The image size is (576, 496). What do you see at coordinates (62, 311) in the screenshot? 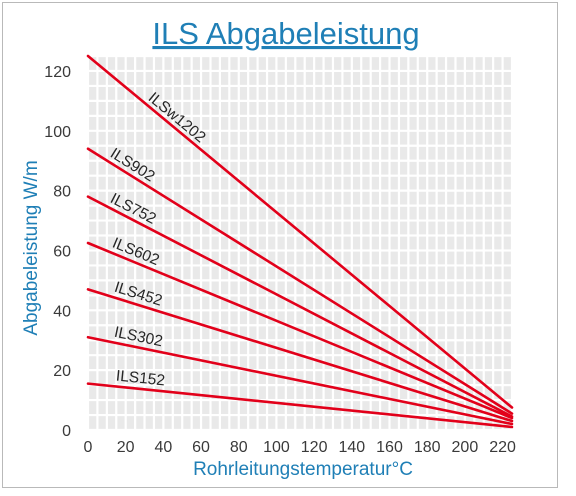
I see `y-tick-label: 40` at bounding box center [62, 311].